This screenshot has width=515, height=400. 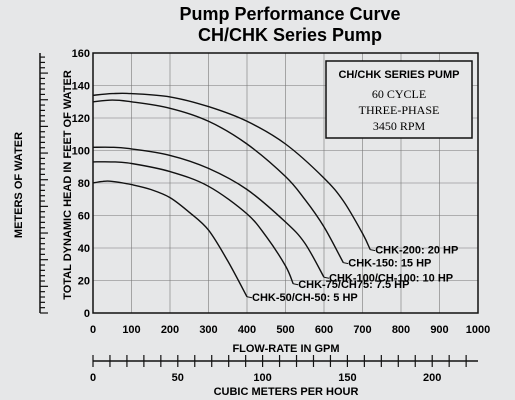 I want to click on x-tick-label: 200, so click(x=170, y=330).